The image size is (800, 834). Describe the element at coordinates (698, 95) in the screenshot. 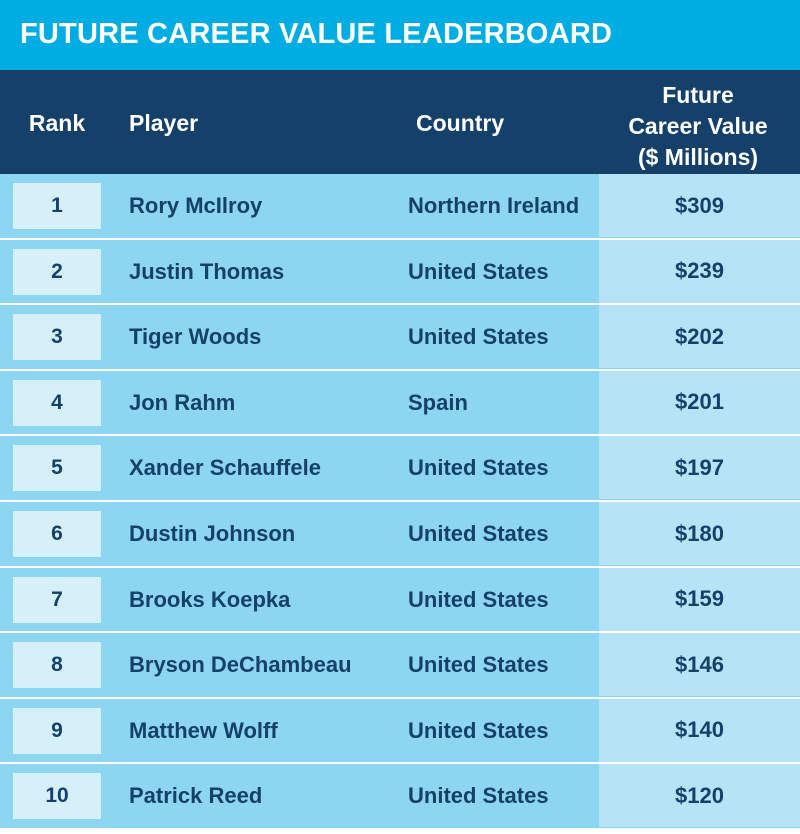

I see `header-value-line-1: Future` at that location.